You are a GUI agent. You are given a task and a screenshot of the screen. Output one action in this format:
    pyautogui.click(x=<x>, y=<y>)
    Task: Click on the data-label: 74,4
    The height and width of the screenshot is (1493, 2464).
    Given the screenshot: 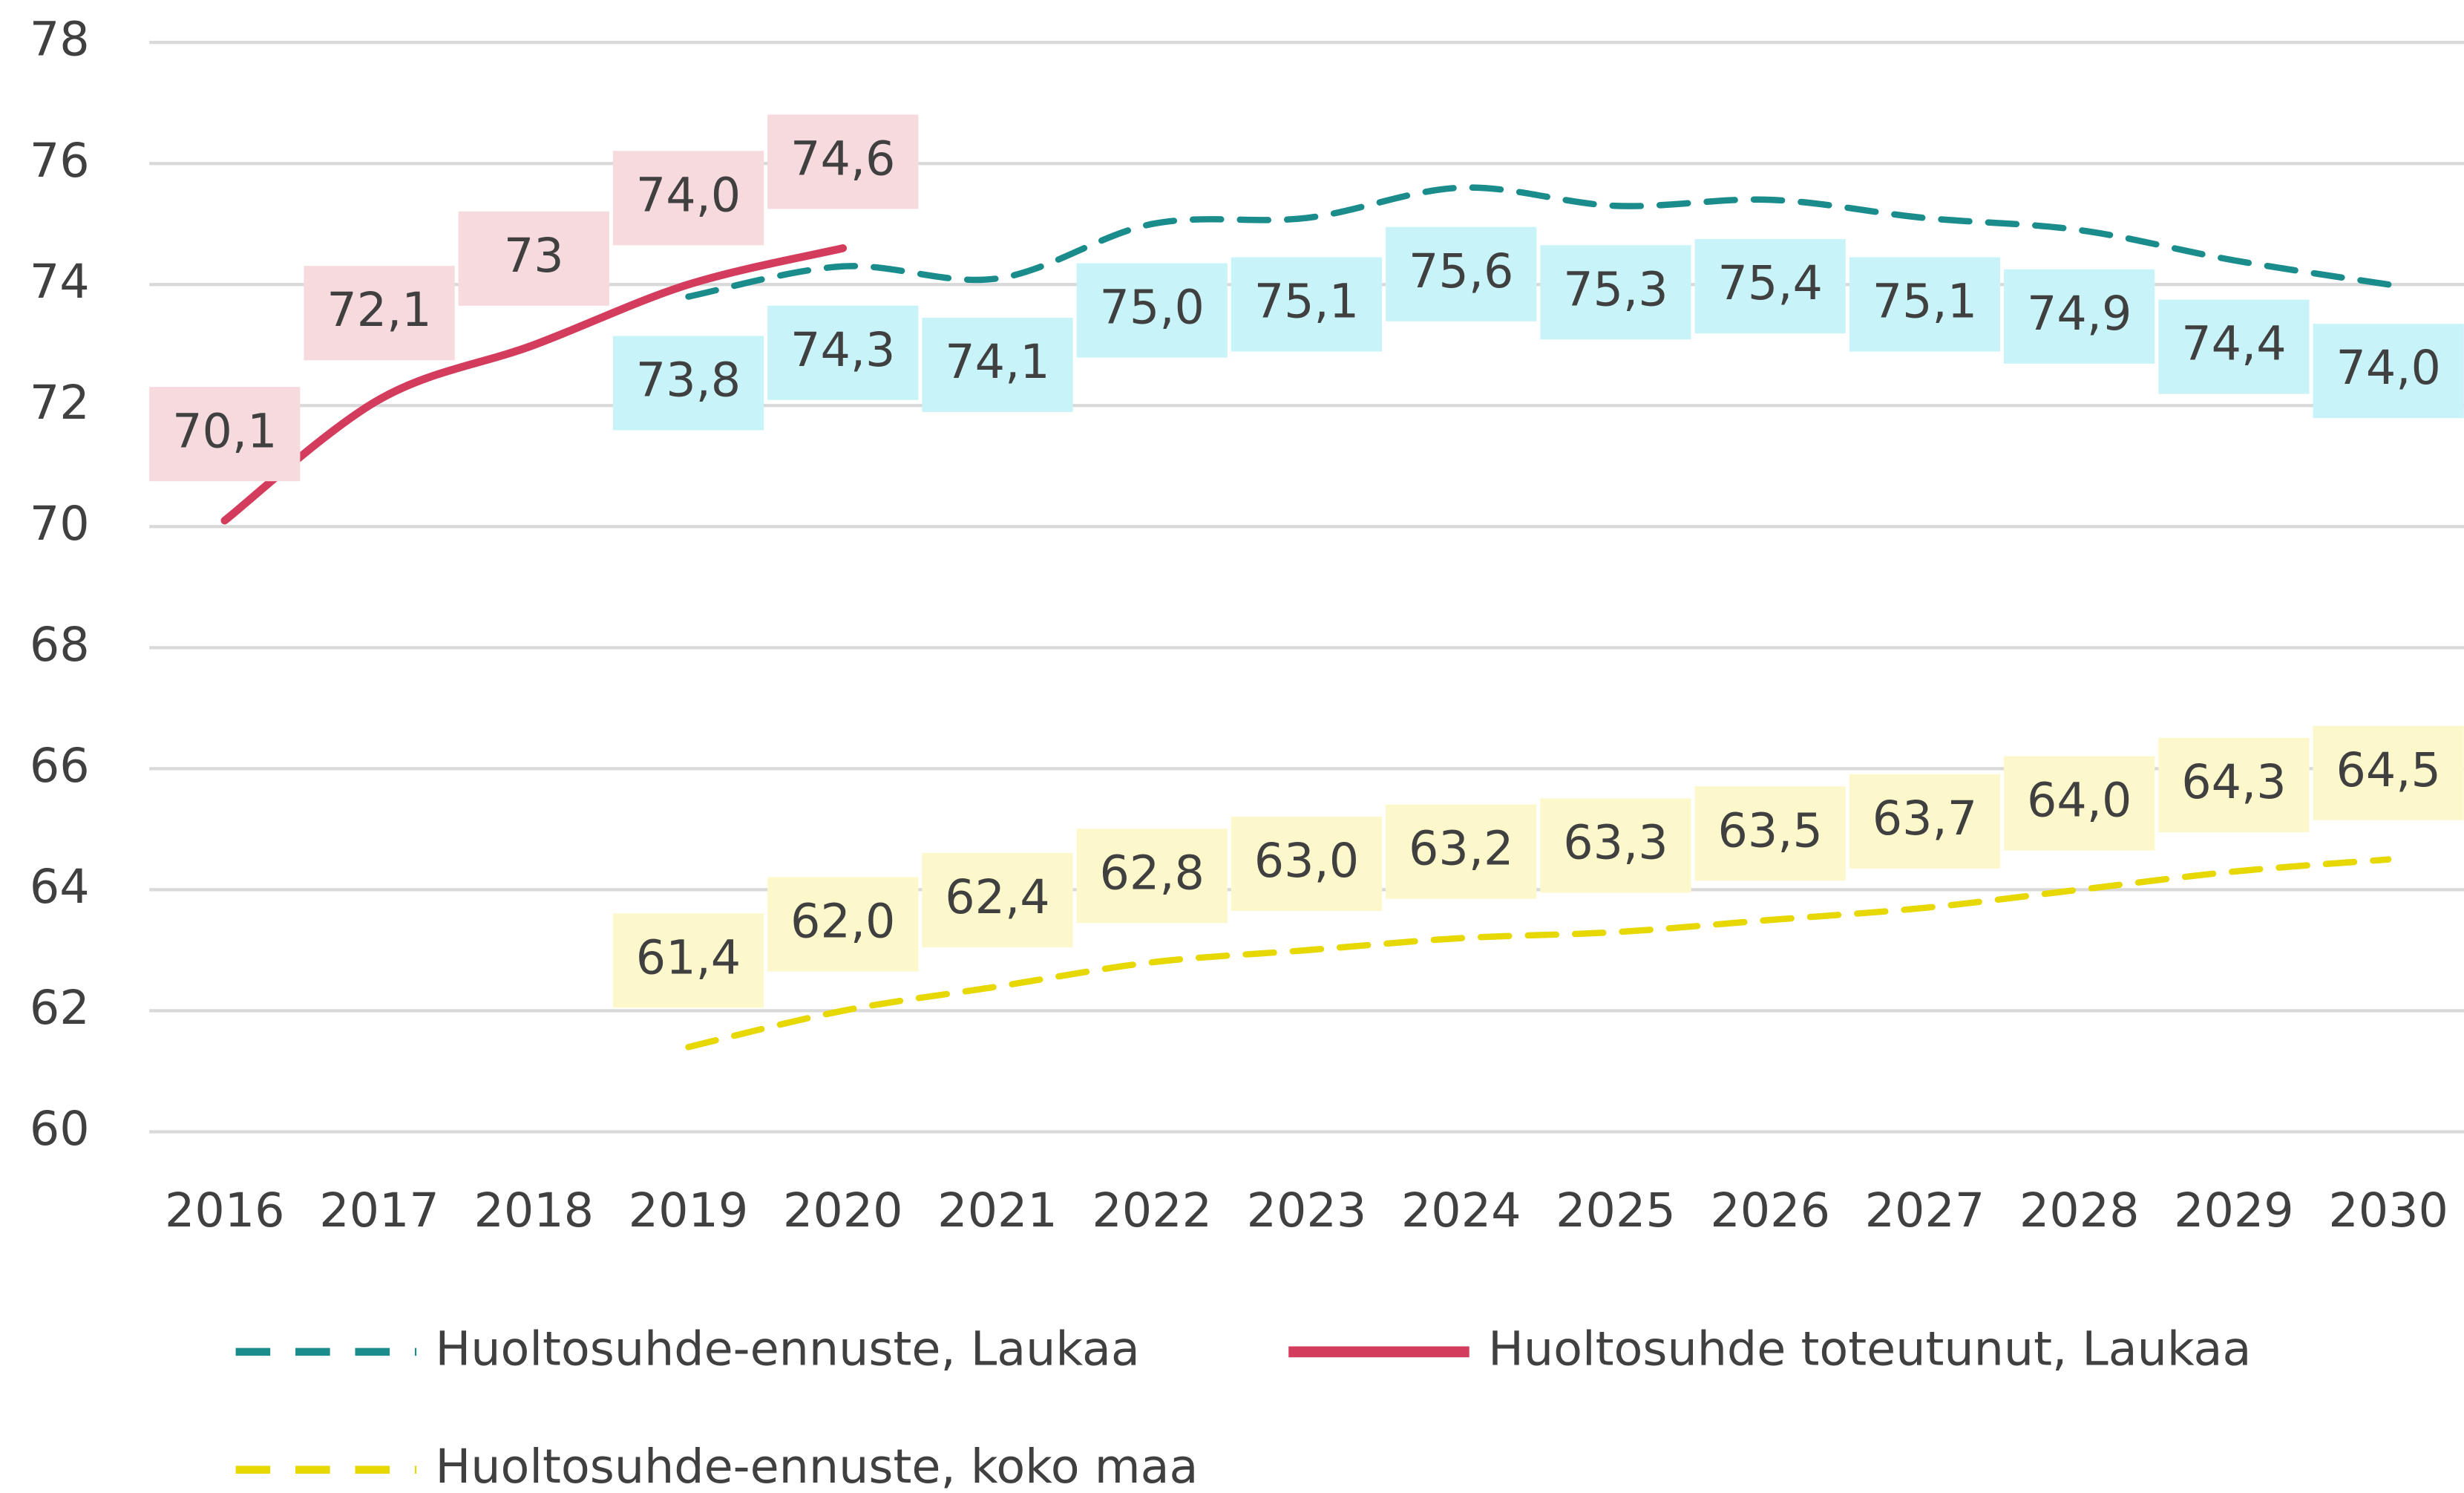 What is the action you would take?
    pyautogui.click(x=2233, y=343)
    